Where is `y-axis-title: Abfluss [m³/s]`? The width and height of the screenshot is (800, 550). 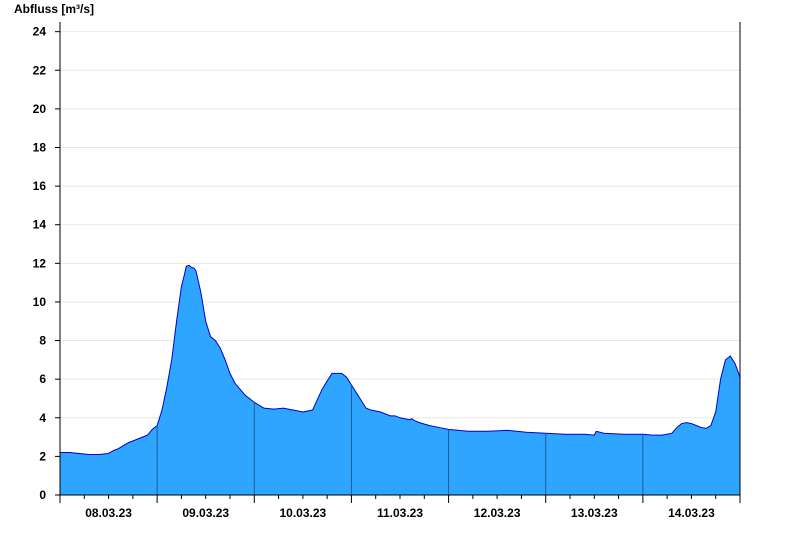
y-axis-title: Abfluss [m³/s] is located at coordinates (54, 9).